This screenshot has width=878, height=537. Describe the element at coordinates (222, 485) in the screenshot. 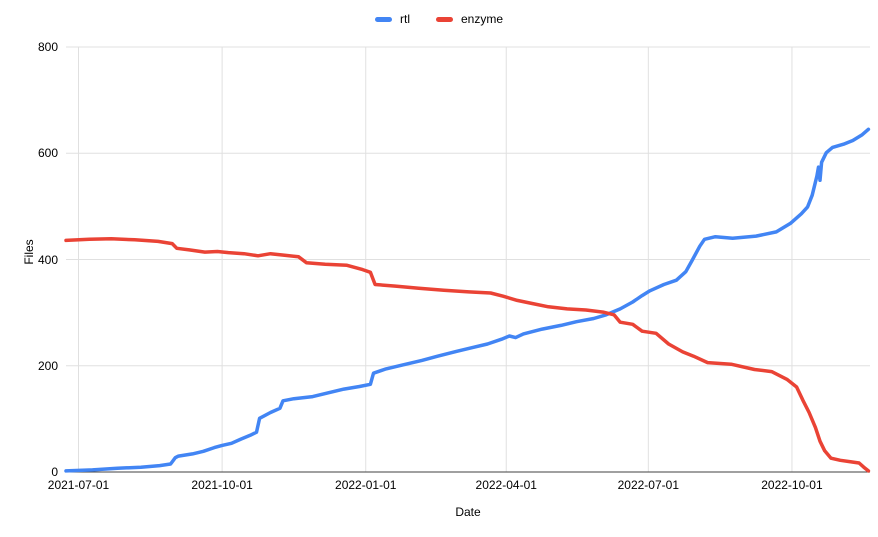

I see `x-tick-label: 2021-10-01` at that location.